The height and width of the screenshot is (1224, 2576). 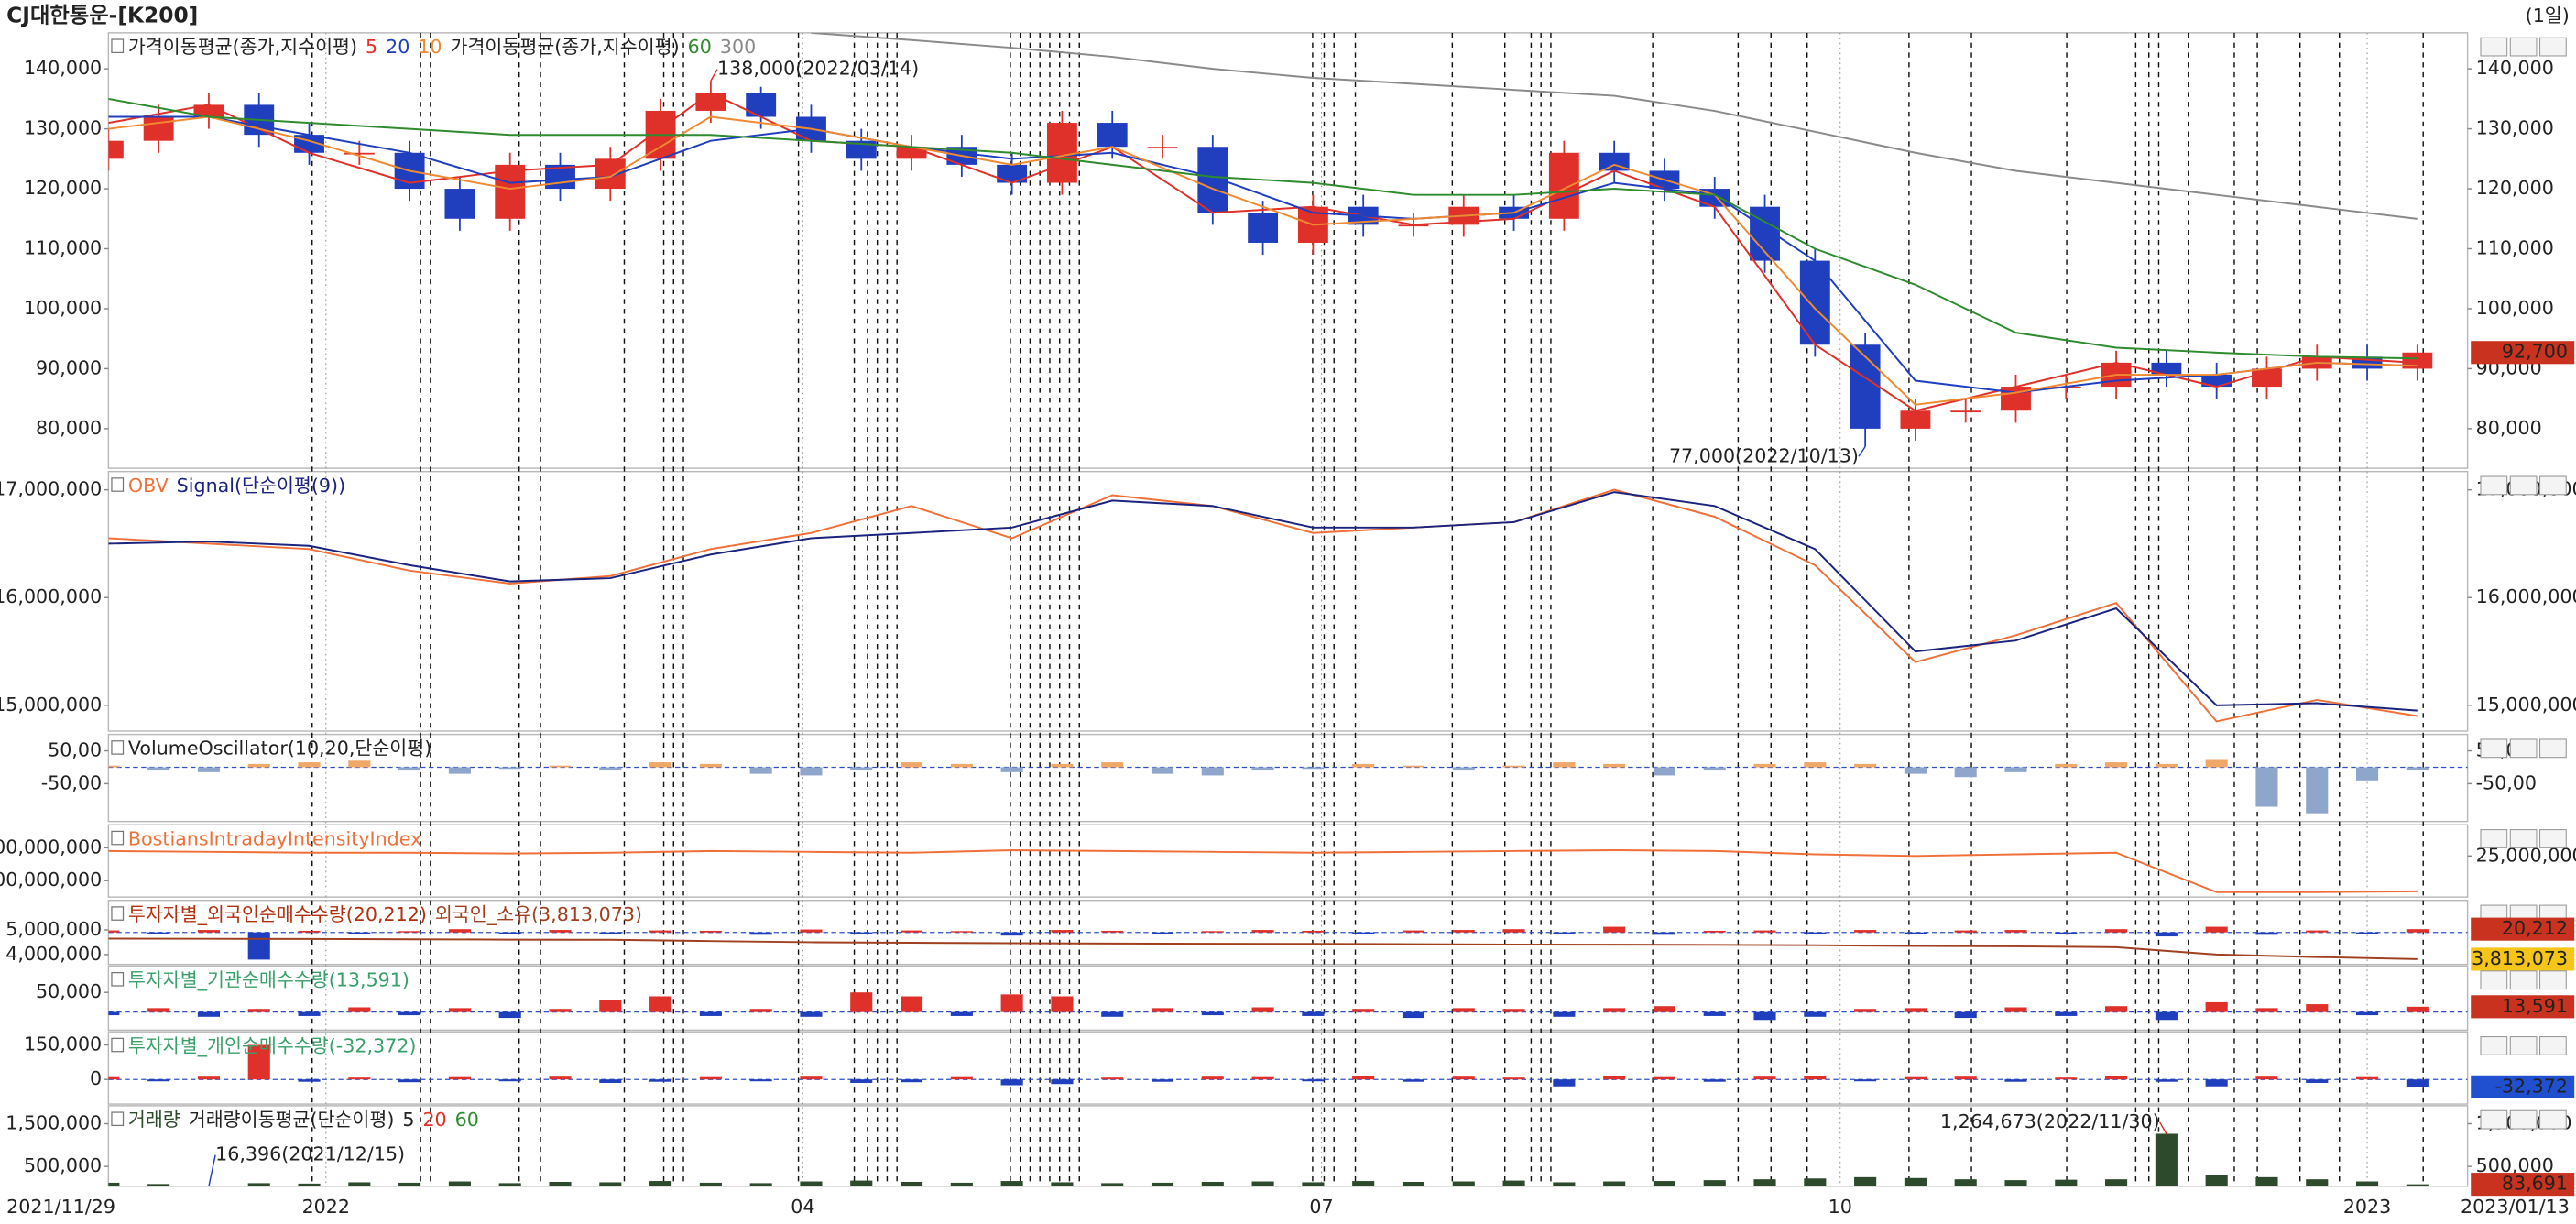 I want to click on legend: 거래량 거래량이동평균(단순이평) 5 20 60, so click(x=303, y=1120).